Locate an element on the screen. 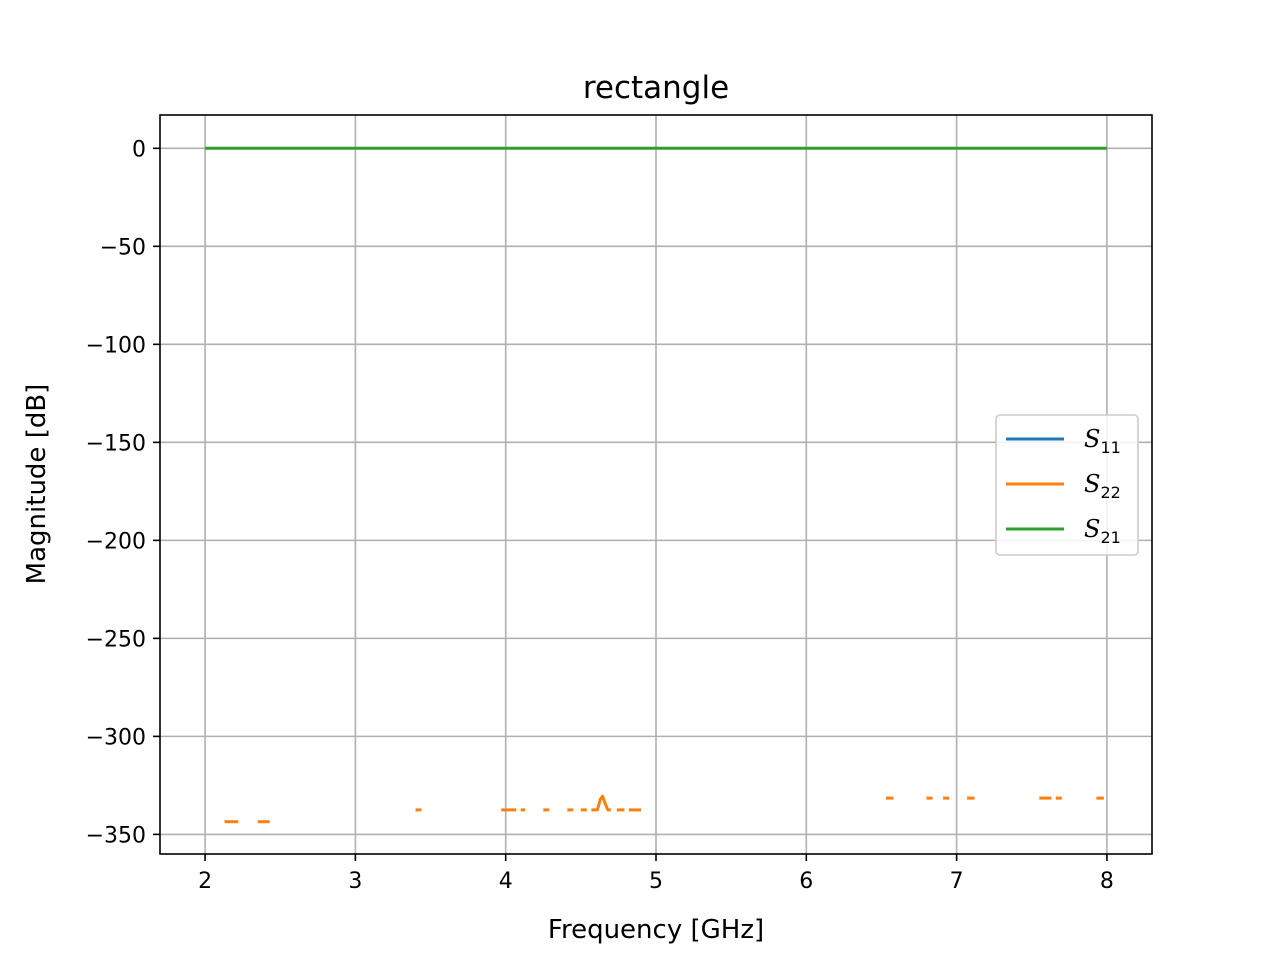 The image size is (1280, 960). legend-label-subscript: 21 is located at coordinates (1110, 537).